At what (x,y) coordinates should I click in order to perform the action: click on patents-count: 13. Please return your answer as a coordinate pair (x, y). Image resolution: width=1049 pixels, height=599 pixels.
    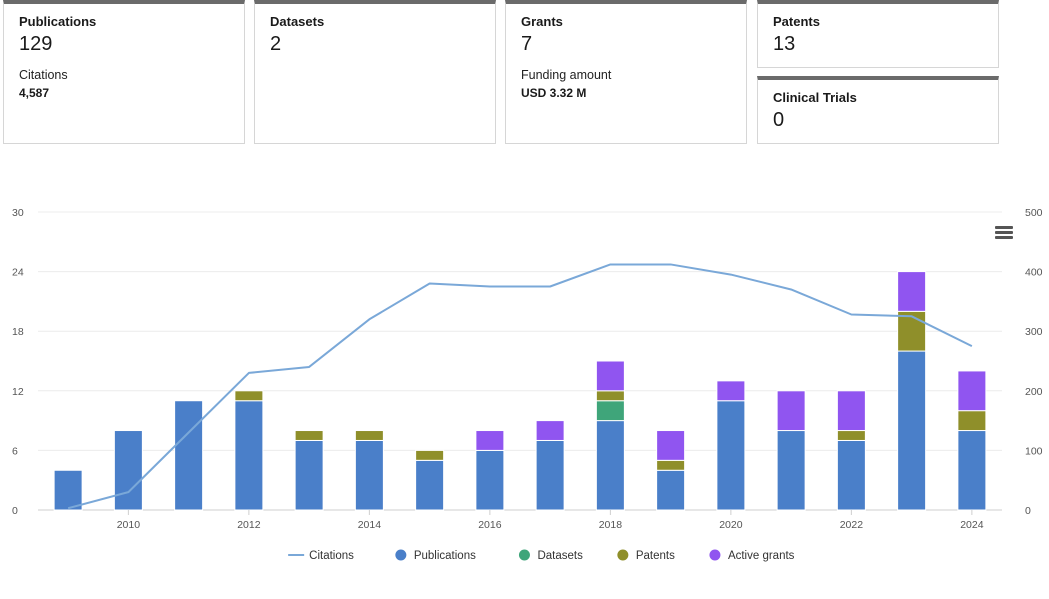
    Looking at the image, I should click on (784, 44).